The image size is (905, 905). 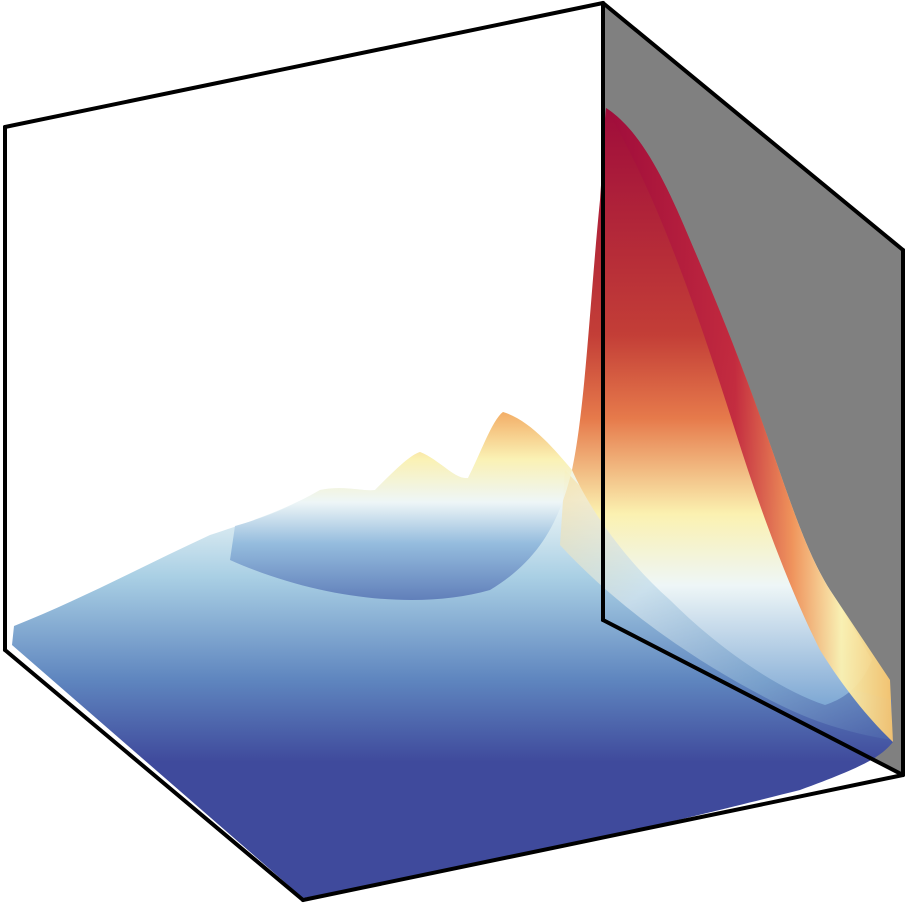 What do you see at coordinates (304, 65) in the screenshot?
I see `box-edge-top-back` at bounding box center [304, 65].